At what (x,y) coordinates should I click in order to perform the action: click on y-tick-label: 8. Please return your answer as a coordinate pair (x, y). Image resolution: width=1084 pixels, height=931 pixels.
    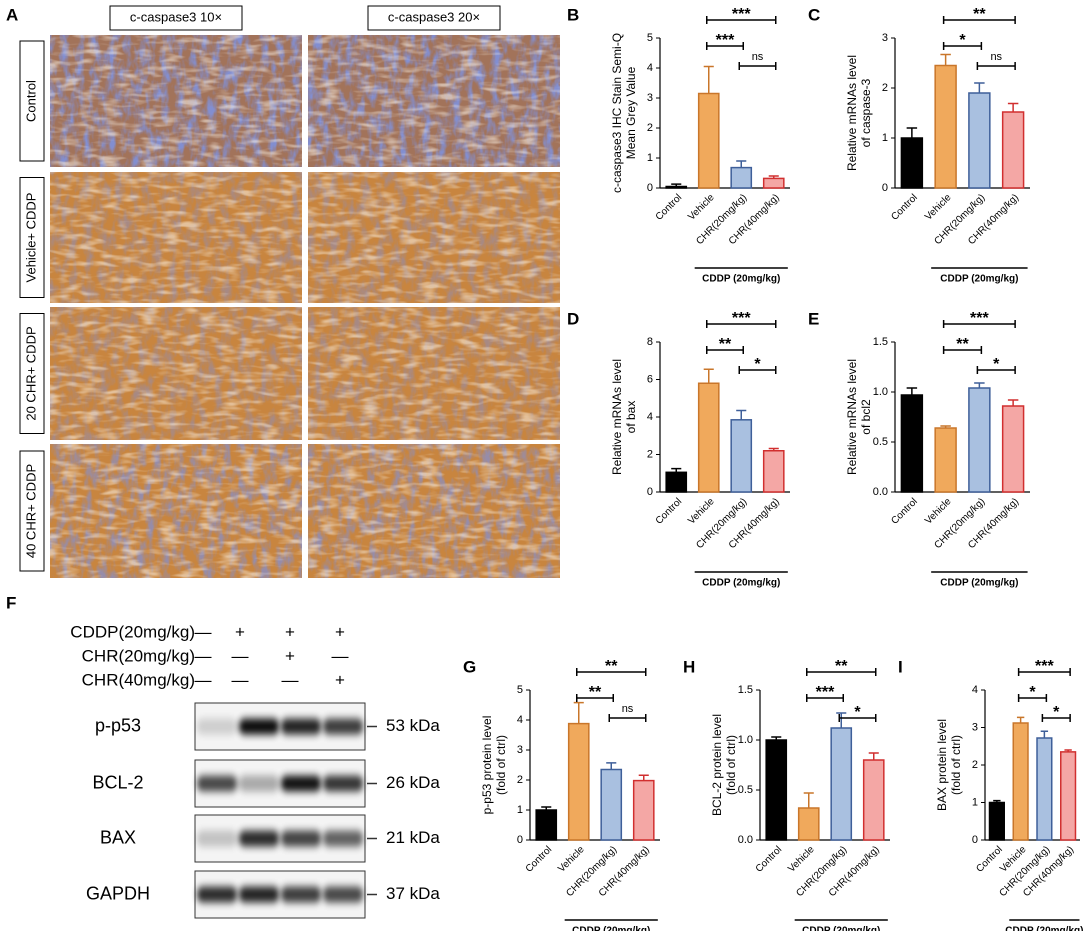
    Looking at the image, I should click on (650, 342).